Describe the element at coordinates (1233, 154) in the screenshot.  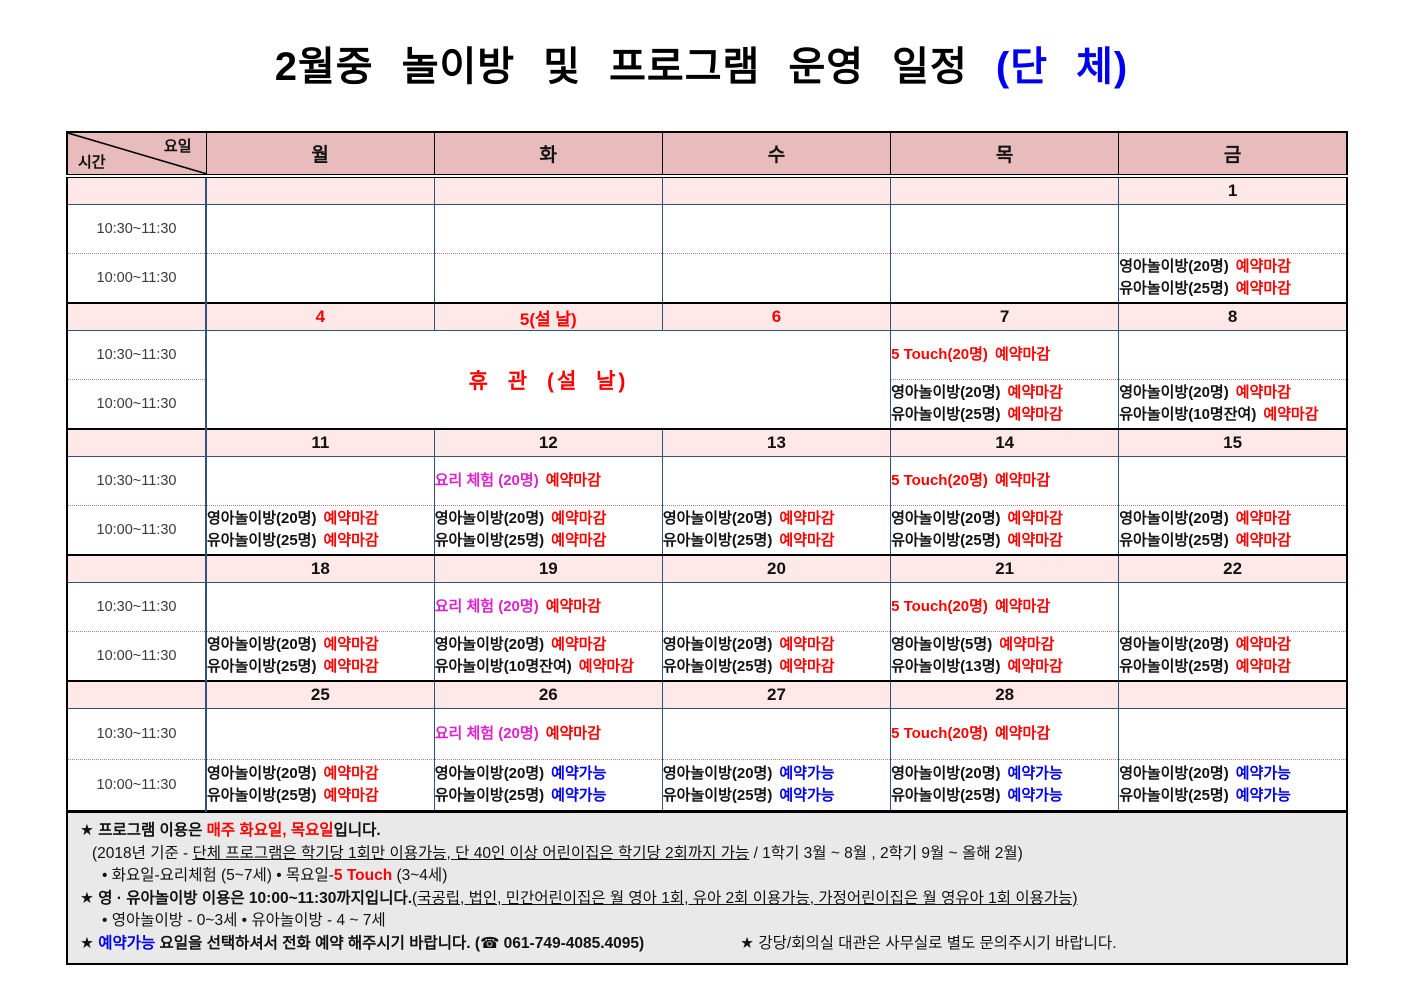
I see `day-header-금: 금` at that location.